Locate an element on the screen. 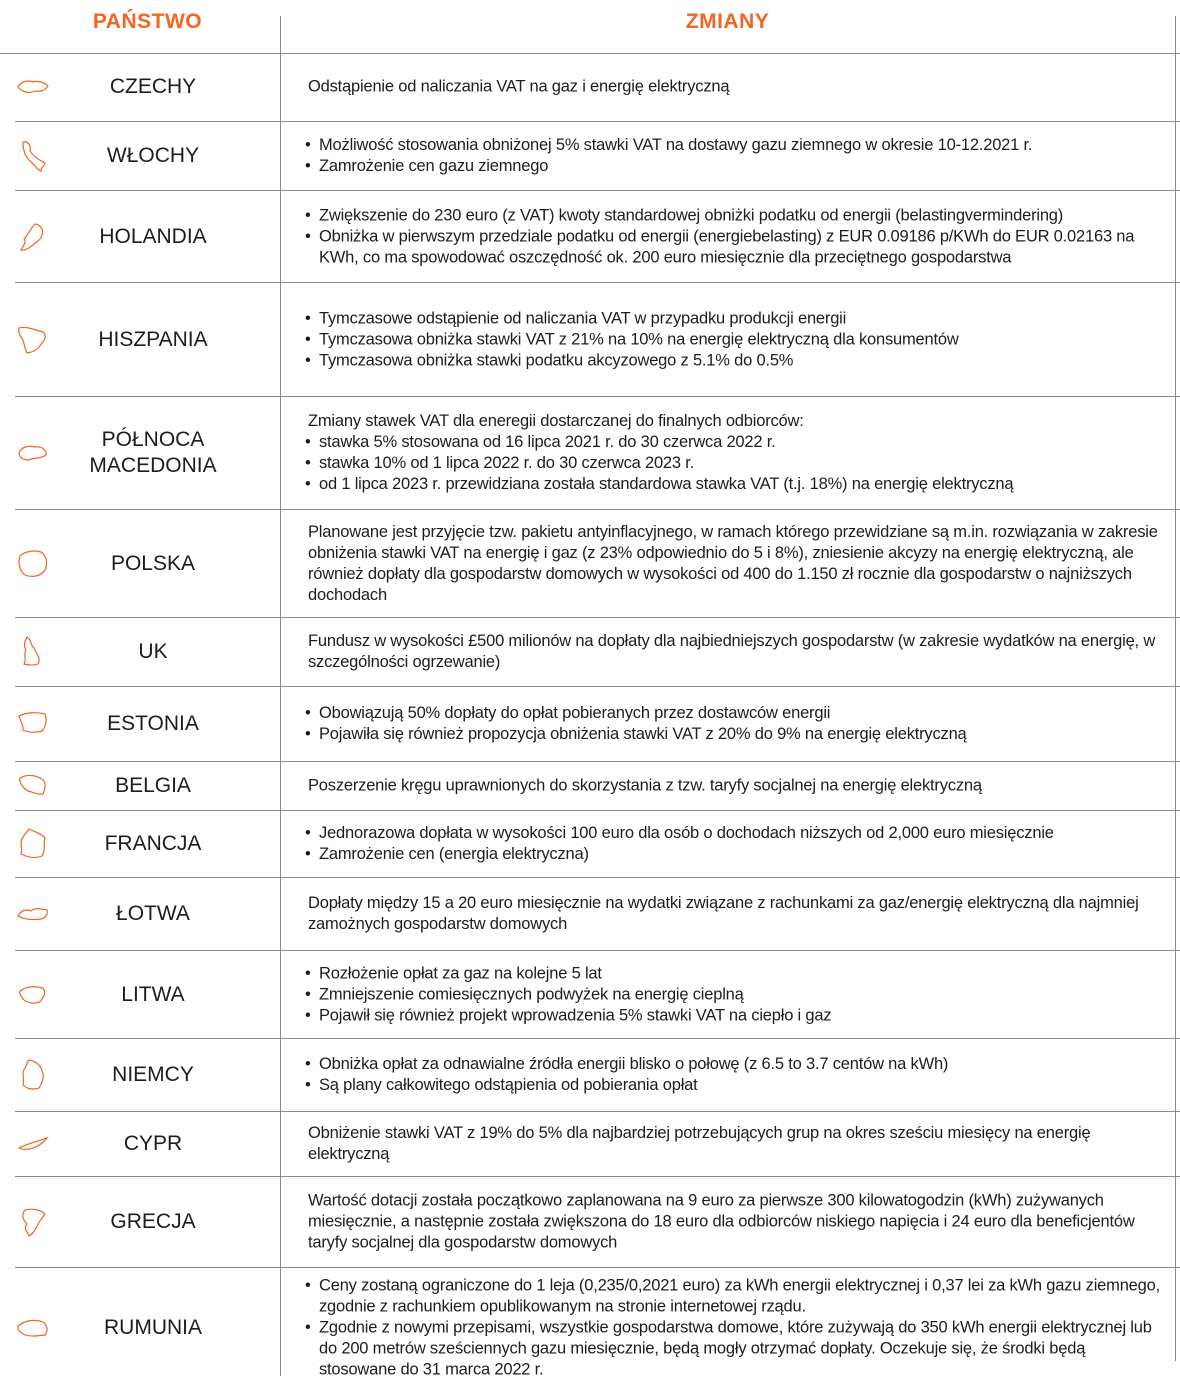  right-border is located at coordinates (1175, 688).